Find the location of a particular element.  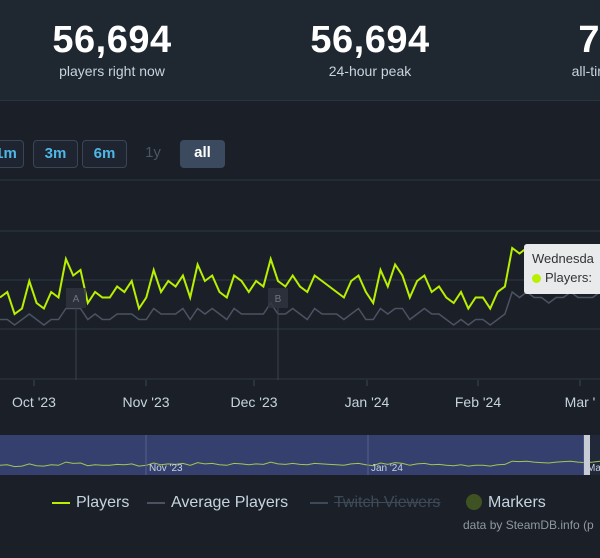

legend-players: Players is located at coordinates (90, 503).